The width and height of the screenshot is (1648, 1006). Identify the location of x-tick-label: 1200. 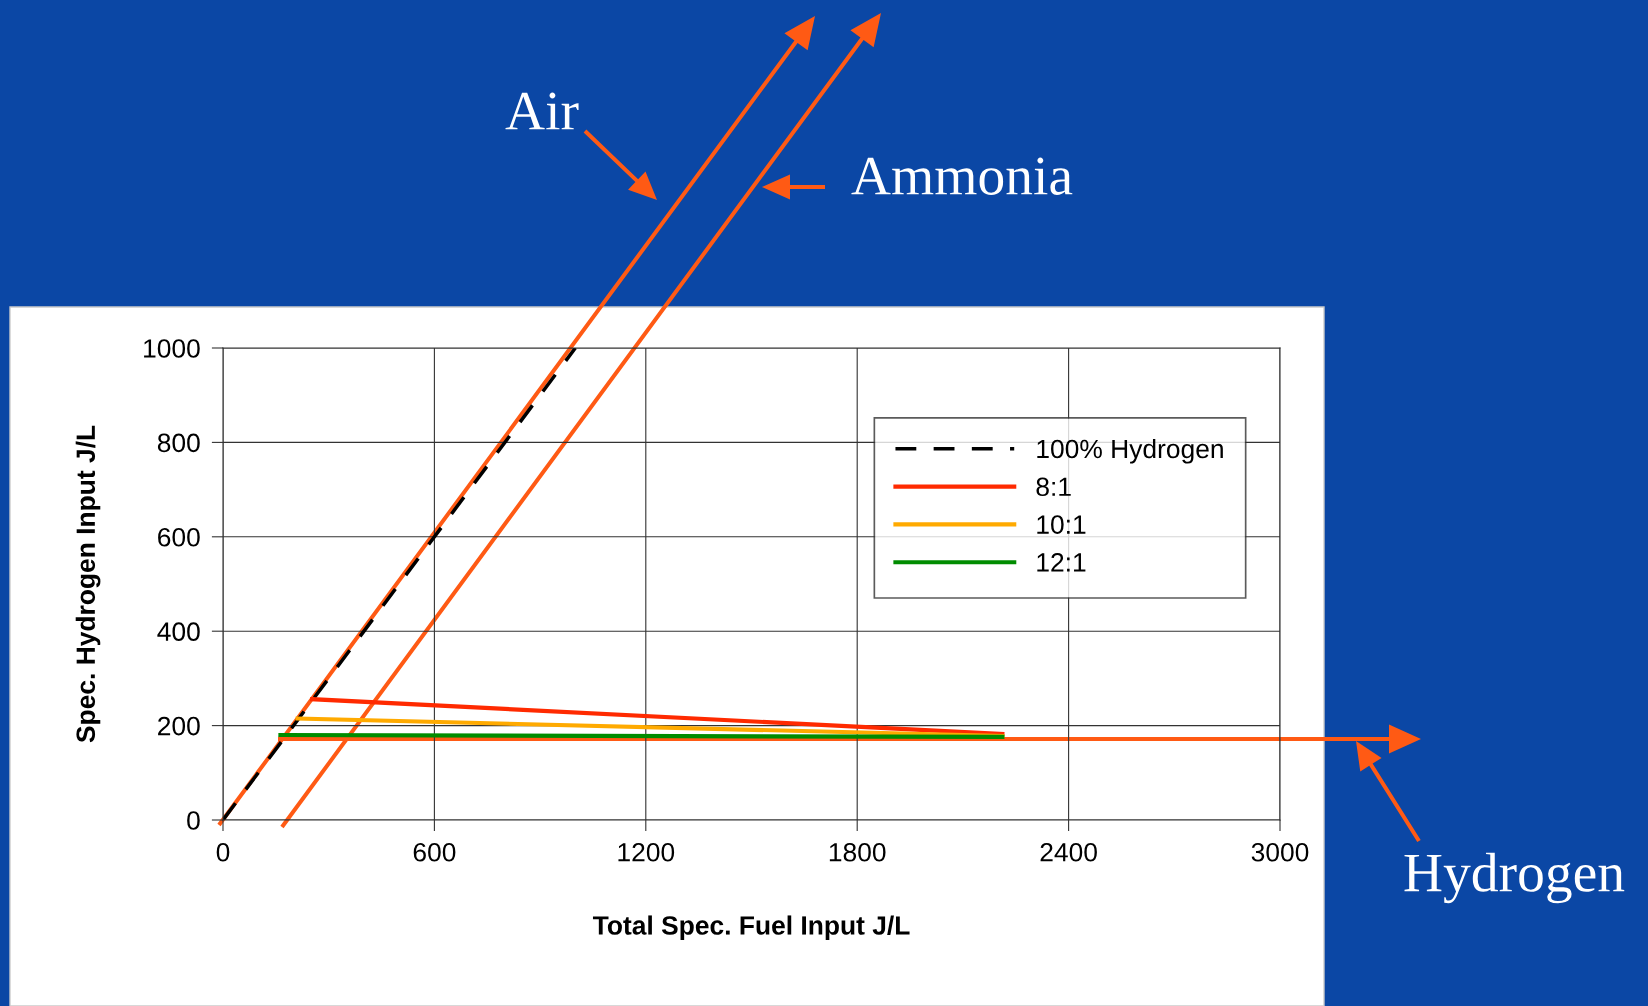
(646, 852).